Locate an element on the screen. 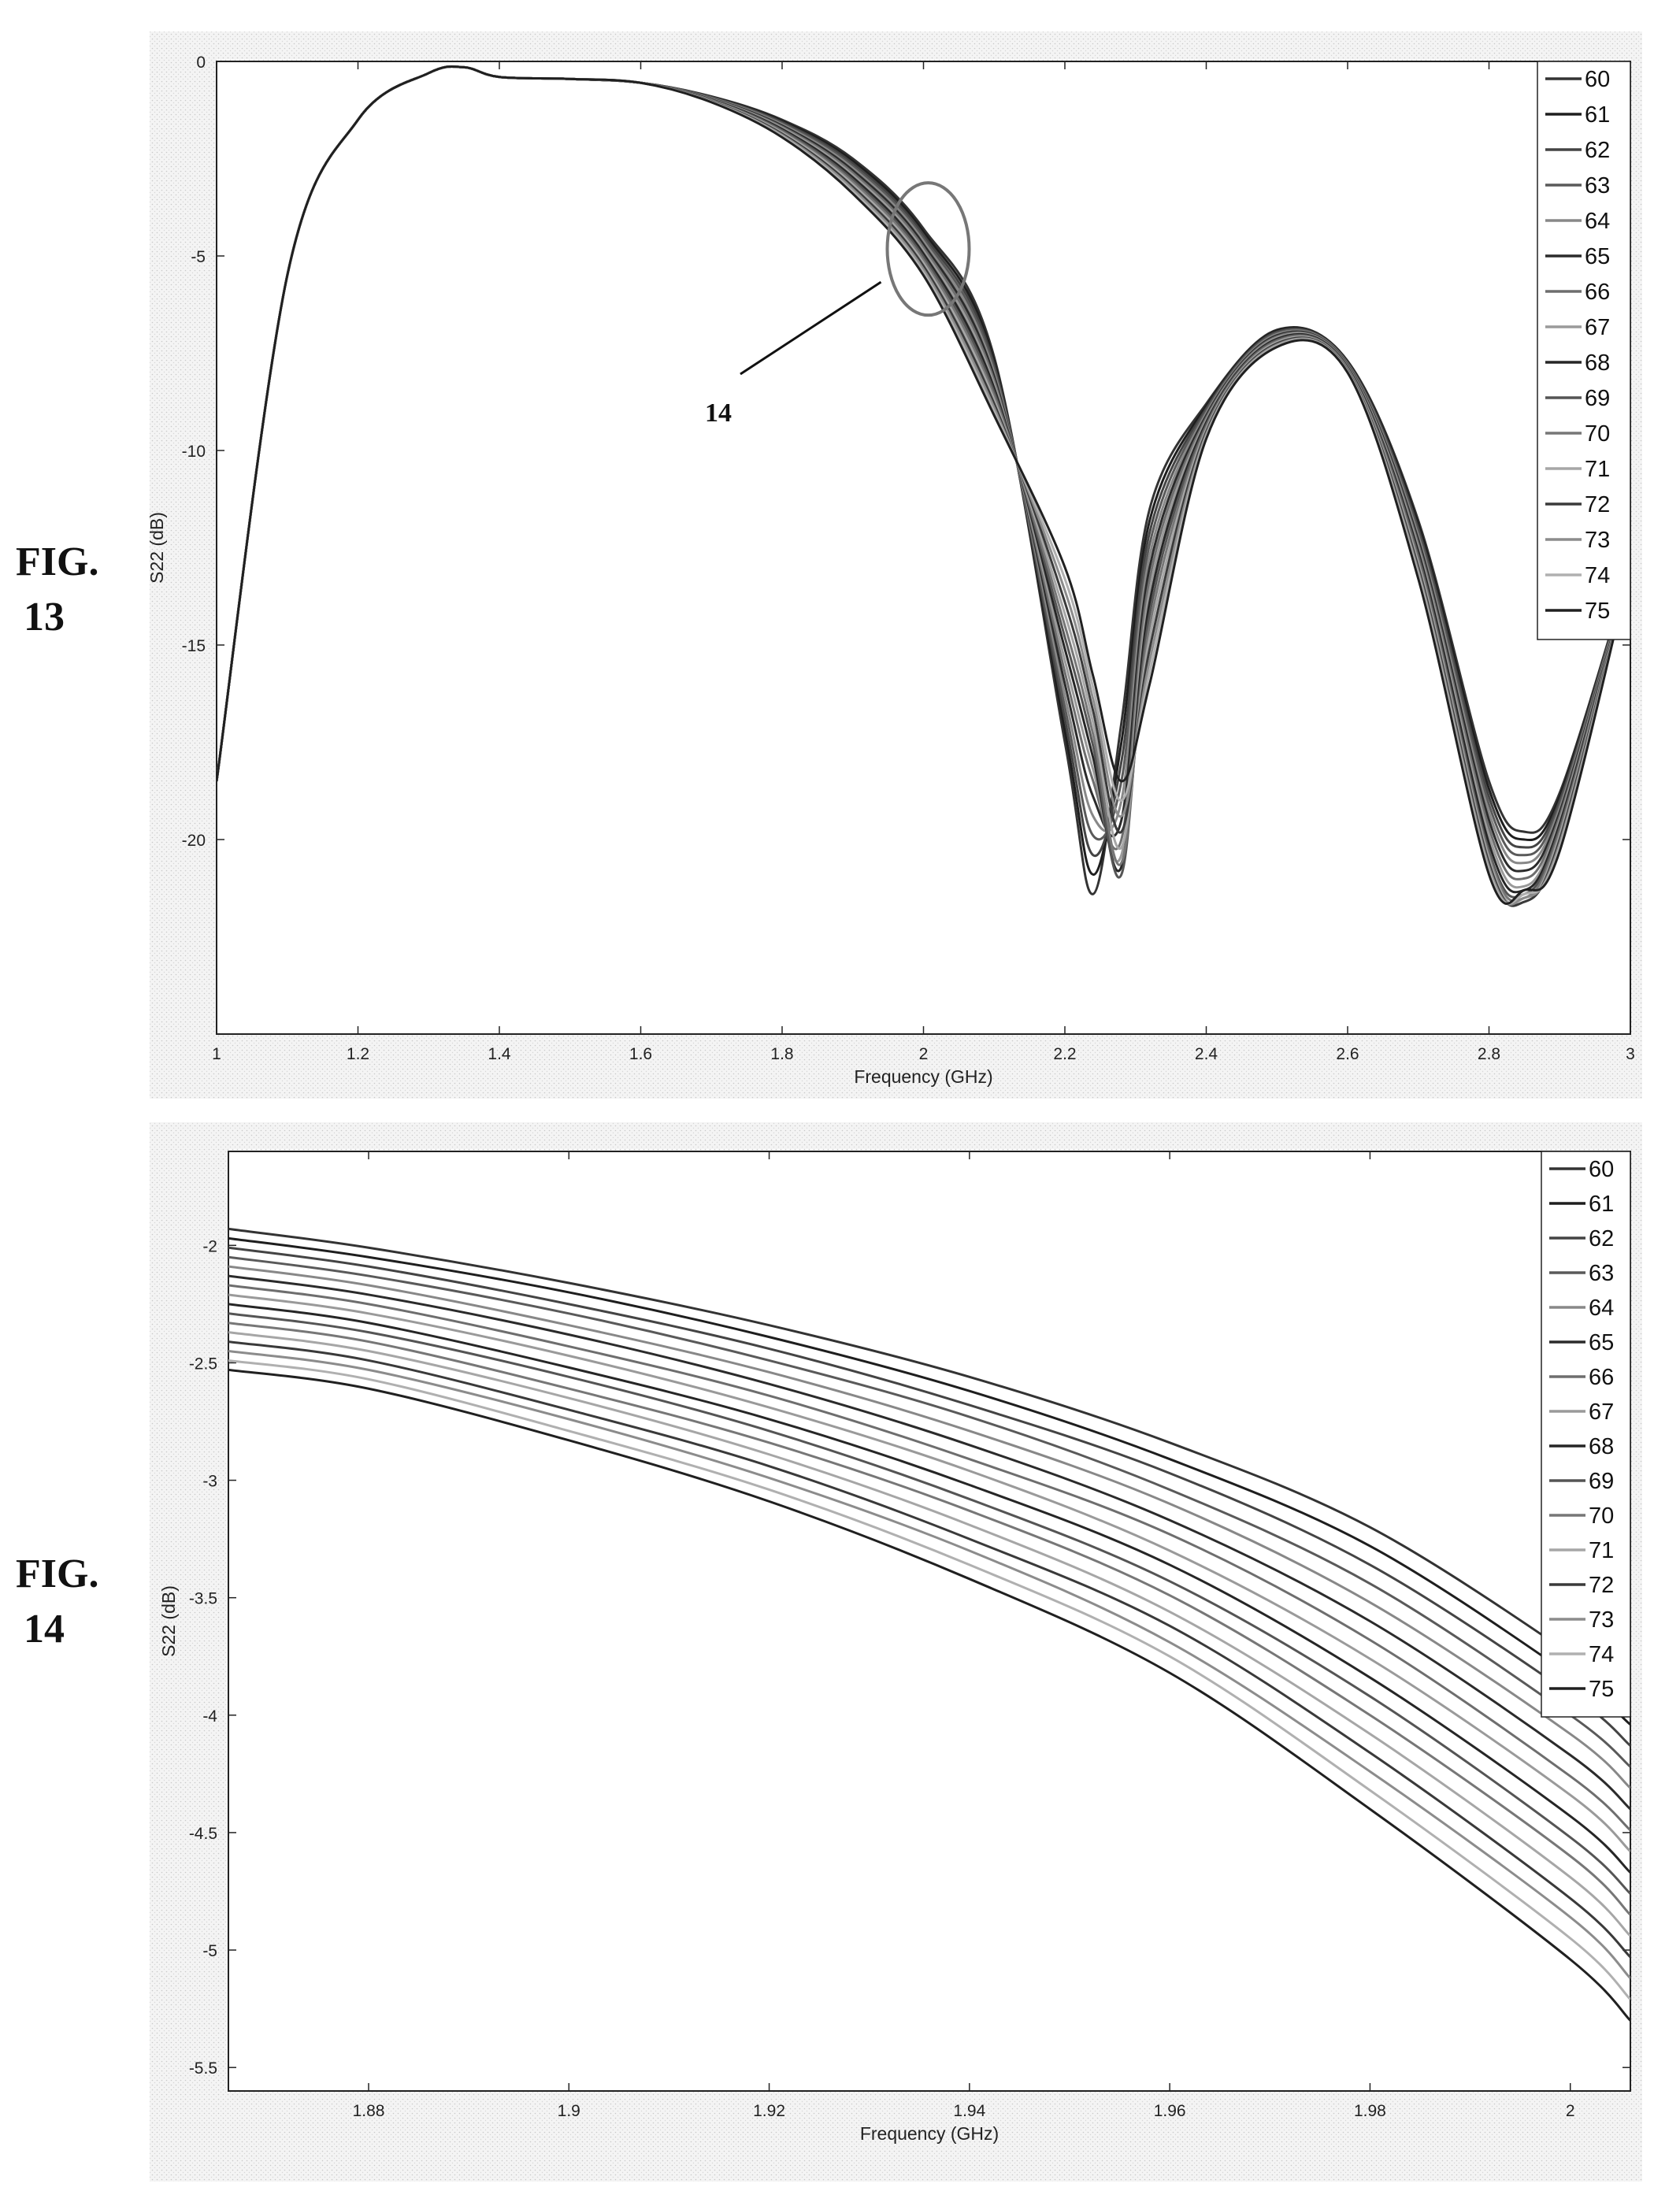 The height and width of the screenshot is (2191, 1680). x-tick-label: 2 is located at coordinates (1570, 2111).